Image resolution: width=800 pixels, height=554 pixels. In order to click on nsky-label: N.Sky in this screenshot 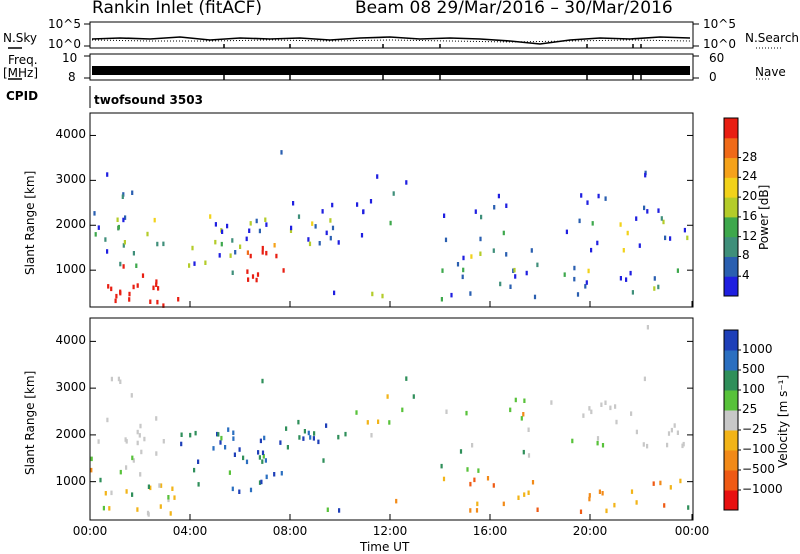, I will do `click(20, 38)`.